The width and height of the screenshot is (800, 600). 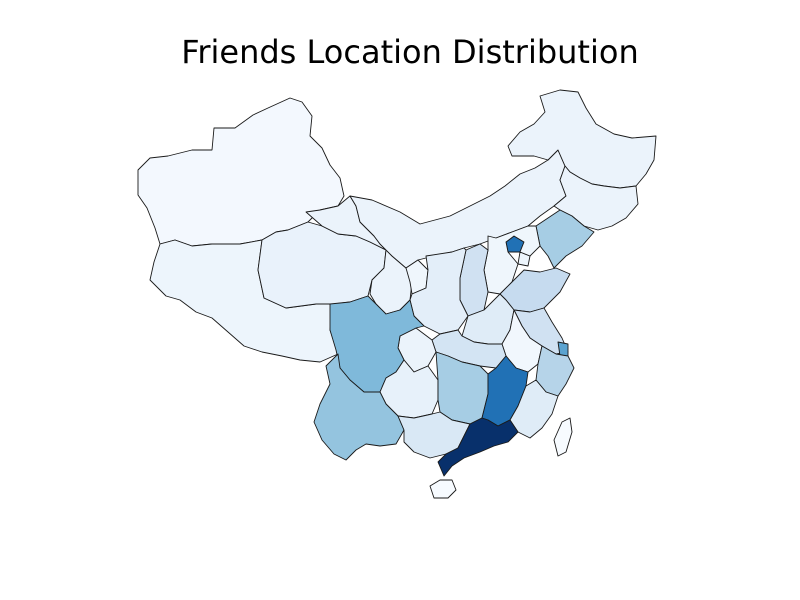 What do you see at coordinates (563, 349) in the screenshot?
I see `region-shanghai` at bounding box center [563, 349].